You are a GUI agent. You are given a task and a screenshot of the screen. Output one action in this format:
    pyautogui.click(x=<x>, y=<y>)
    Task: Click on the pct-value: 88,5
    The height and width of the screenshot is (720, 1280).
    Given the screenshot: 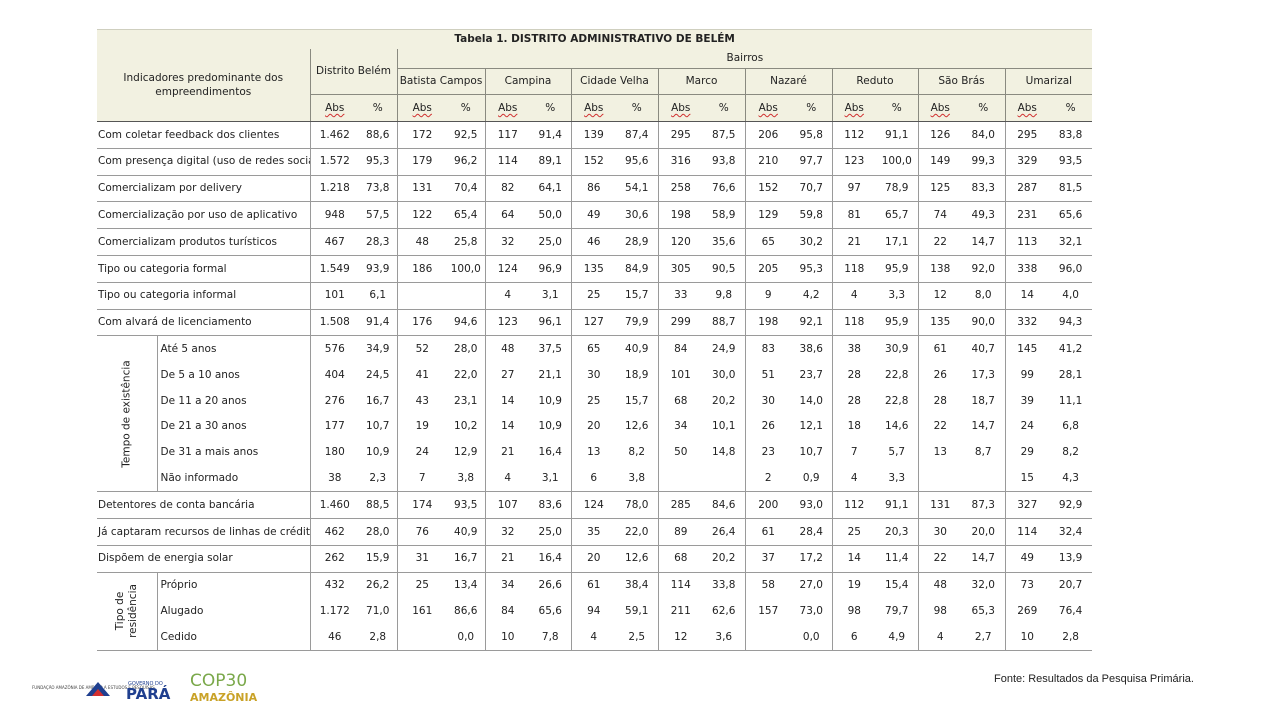 What is the action you would take?
    pyautogui.click(x=378, y=505)
    